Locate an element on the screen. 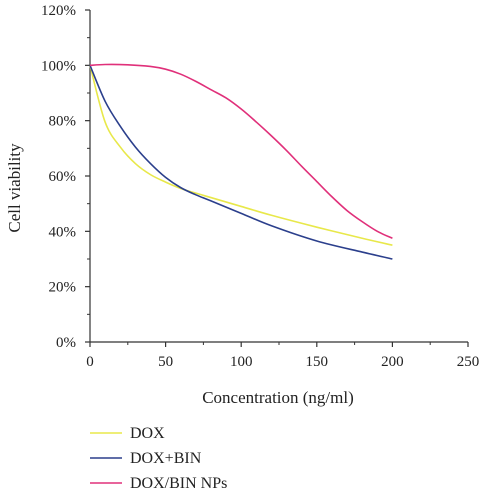  y-tick-label: 60% is located at coordinates (63, 177).